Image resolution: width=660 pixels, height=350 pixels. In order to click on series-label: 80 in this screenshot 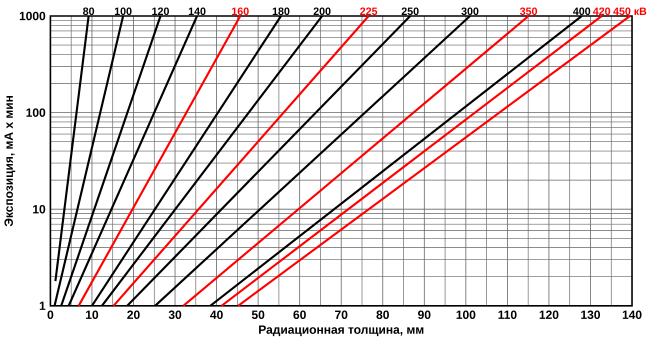, I will do `click(88, 12)`.